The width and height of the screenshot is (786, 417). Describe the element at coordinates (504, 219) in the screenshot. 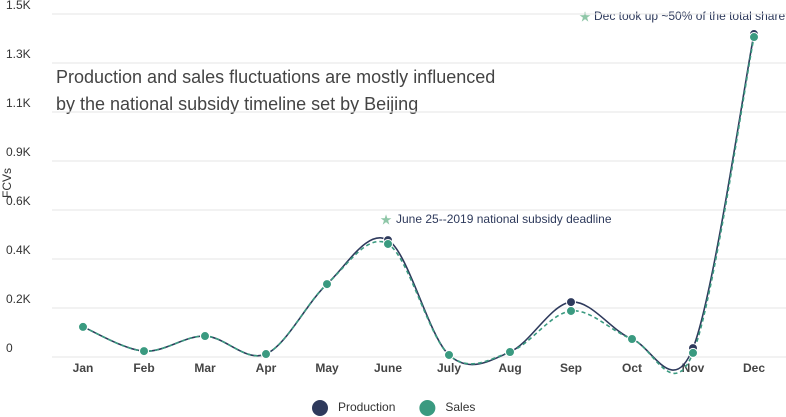

I see `annotation: June 25--2019 national subsidy deadline` at that location.